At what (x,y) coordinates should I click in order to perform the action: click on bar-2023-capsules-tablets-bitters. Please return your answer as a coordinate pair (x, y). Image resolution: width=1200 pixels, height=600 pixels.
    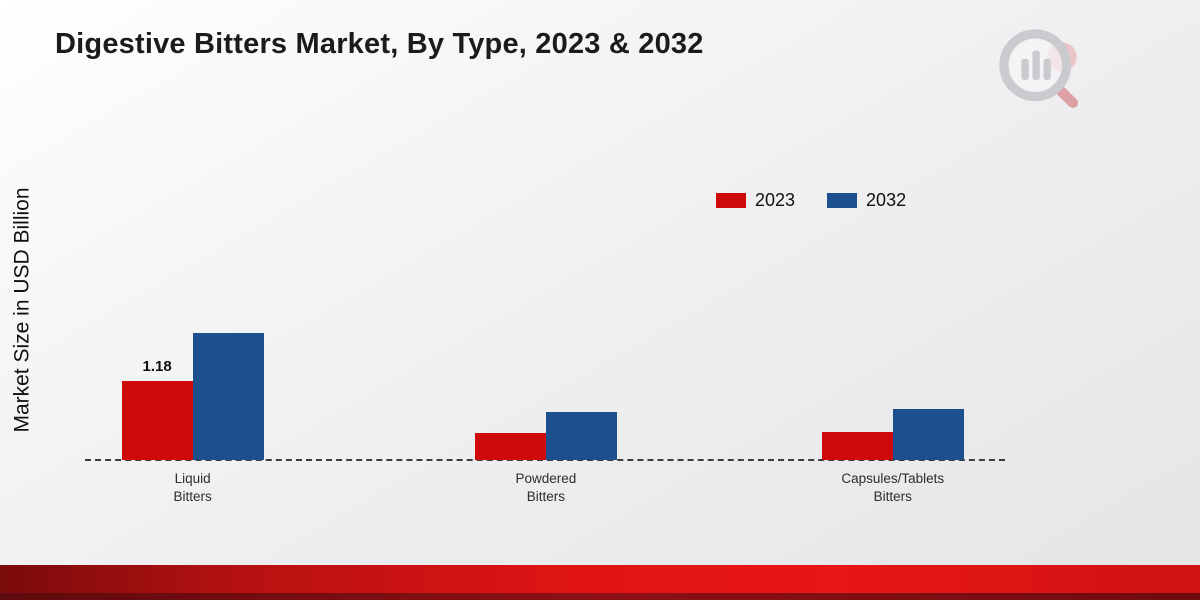
    Looking at the image, I should click on (857, 445).